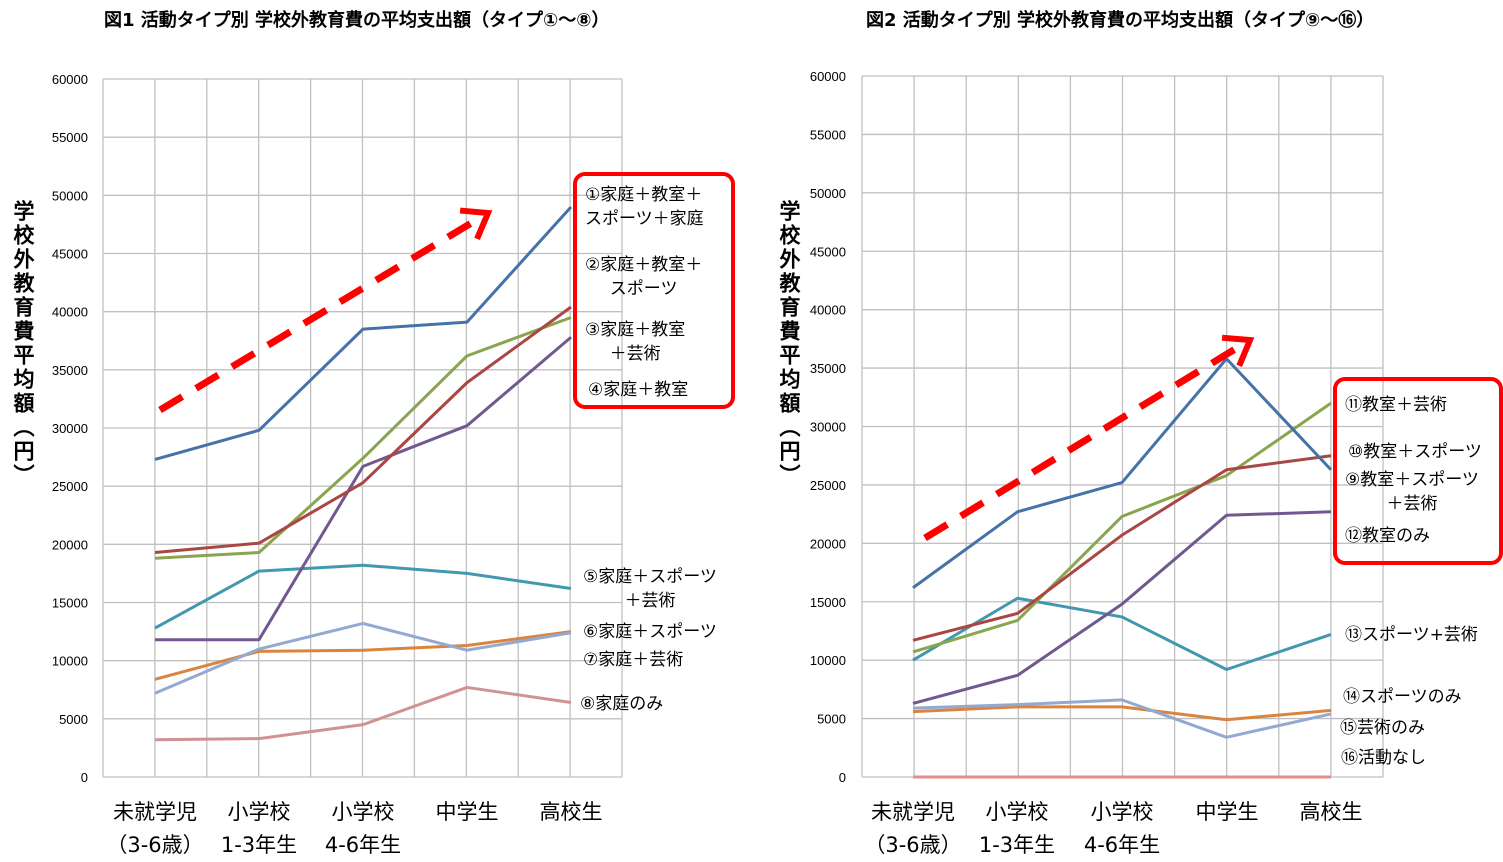  I want to click on series-label: ⑮芸術のみ, so click(1382, 728).